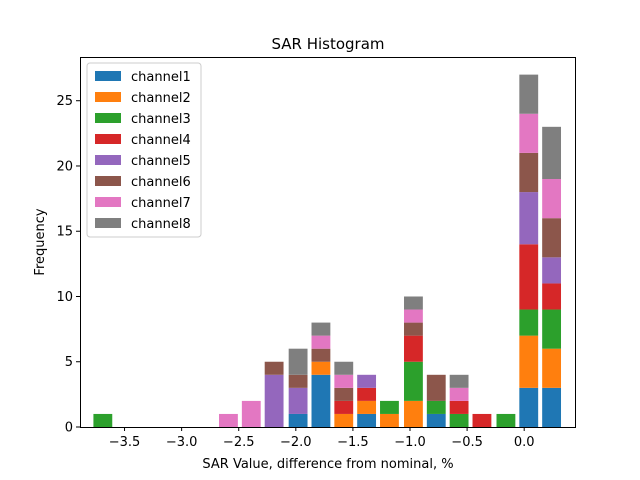 The image size is (640, 480). Describe the element at coordinates (161, 119) in the screenshot. I see `legend-label-channel3: channel3` at that location.